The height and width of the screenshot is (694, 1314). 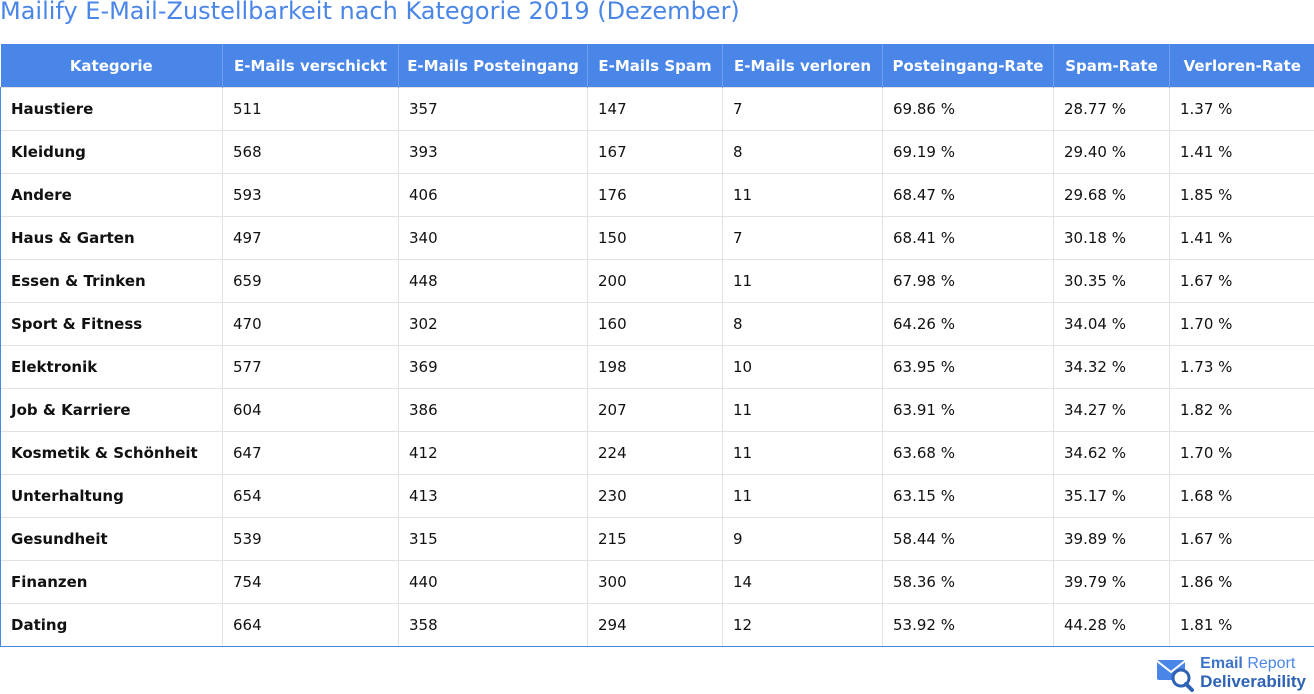 I want to click on table-cell: 34.04 %, so click(x=1111, y=324).